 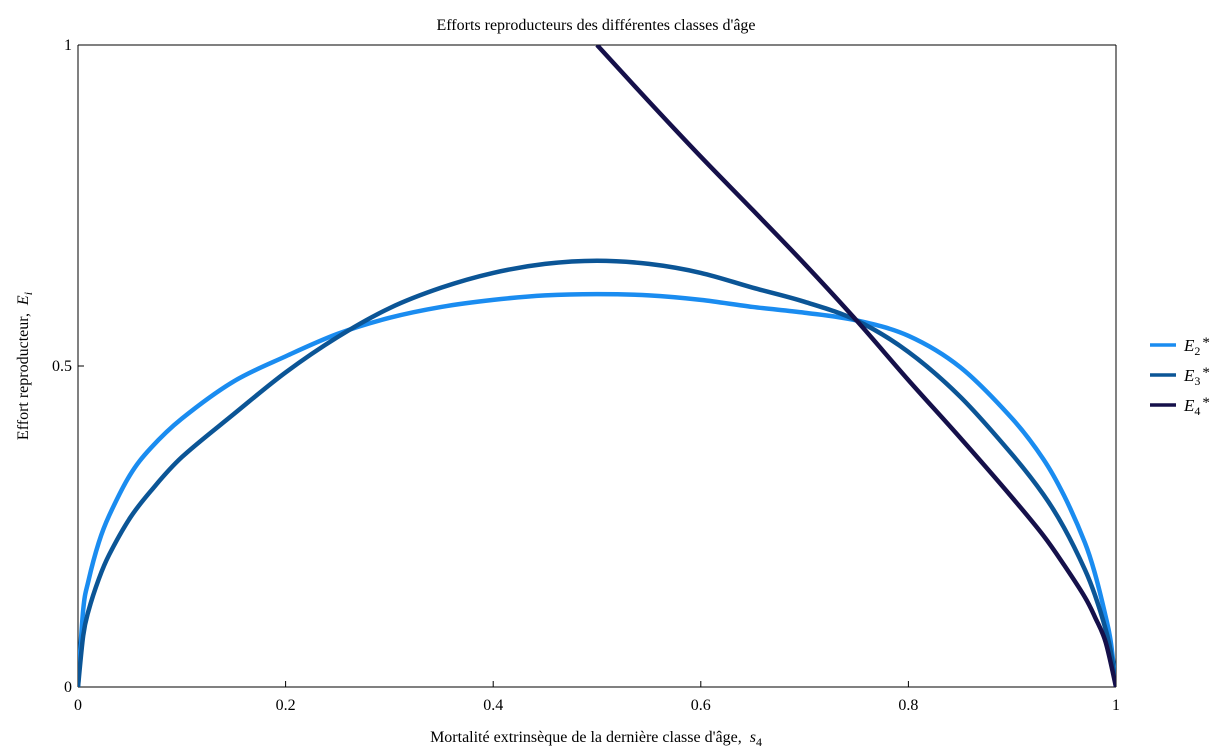 I want to click on y-axis-label: Effort reproducteur, Ei, so click(x=25, y=366).